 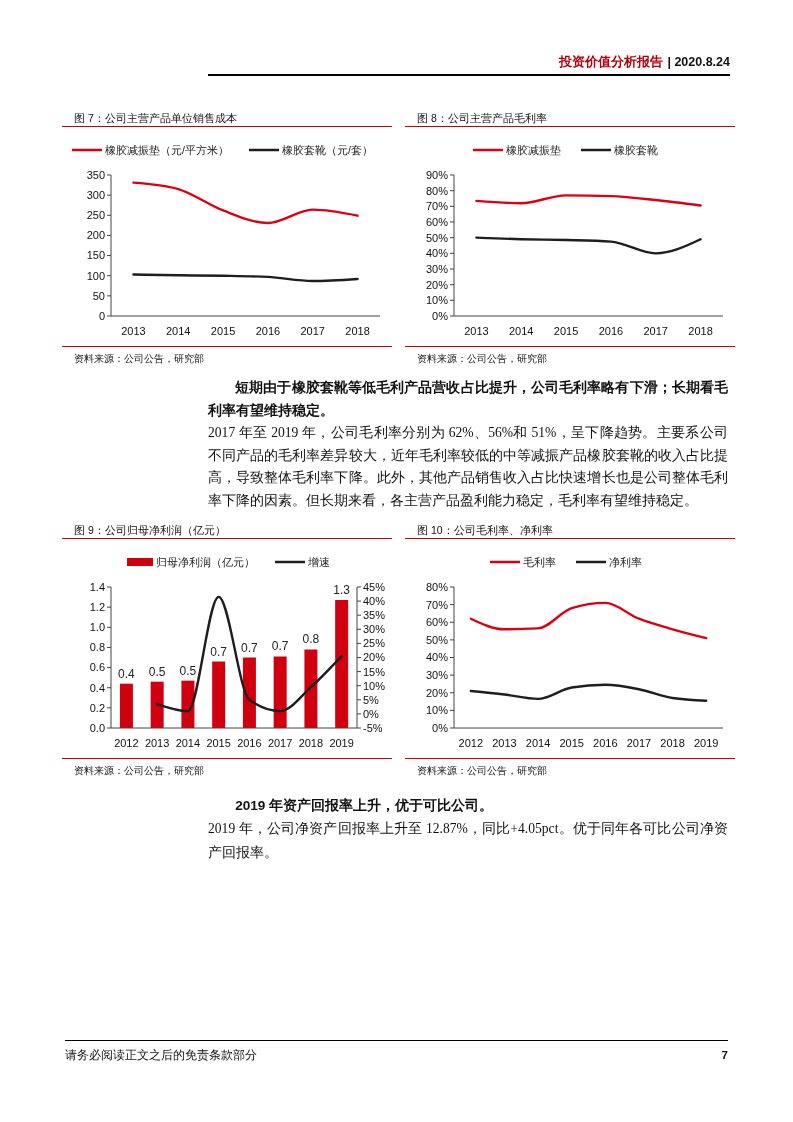 What do you see at coordinates (97, 627) in the screenshot?
I see `y-tick-label: 1.0` at bounding box center [97, 627].